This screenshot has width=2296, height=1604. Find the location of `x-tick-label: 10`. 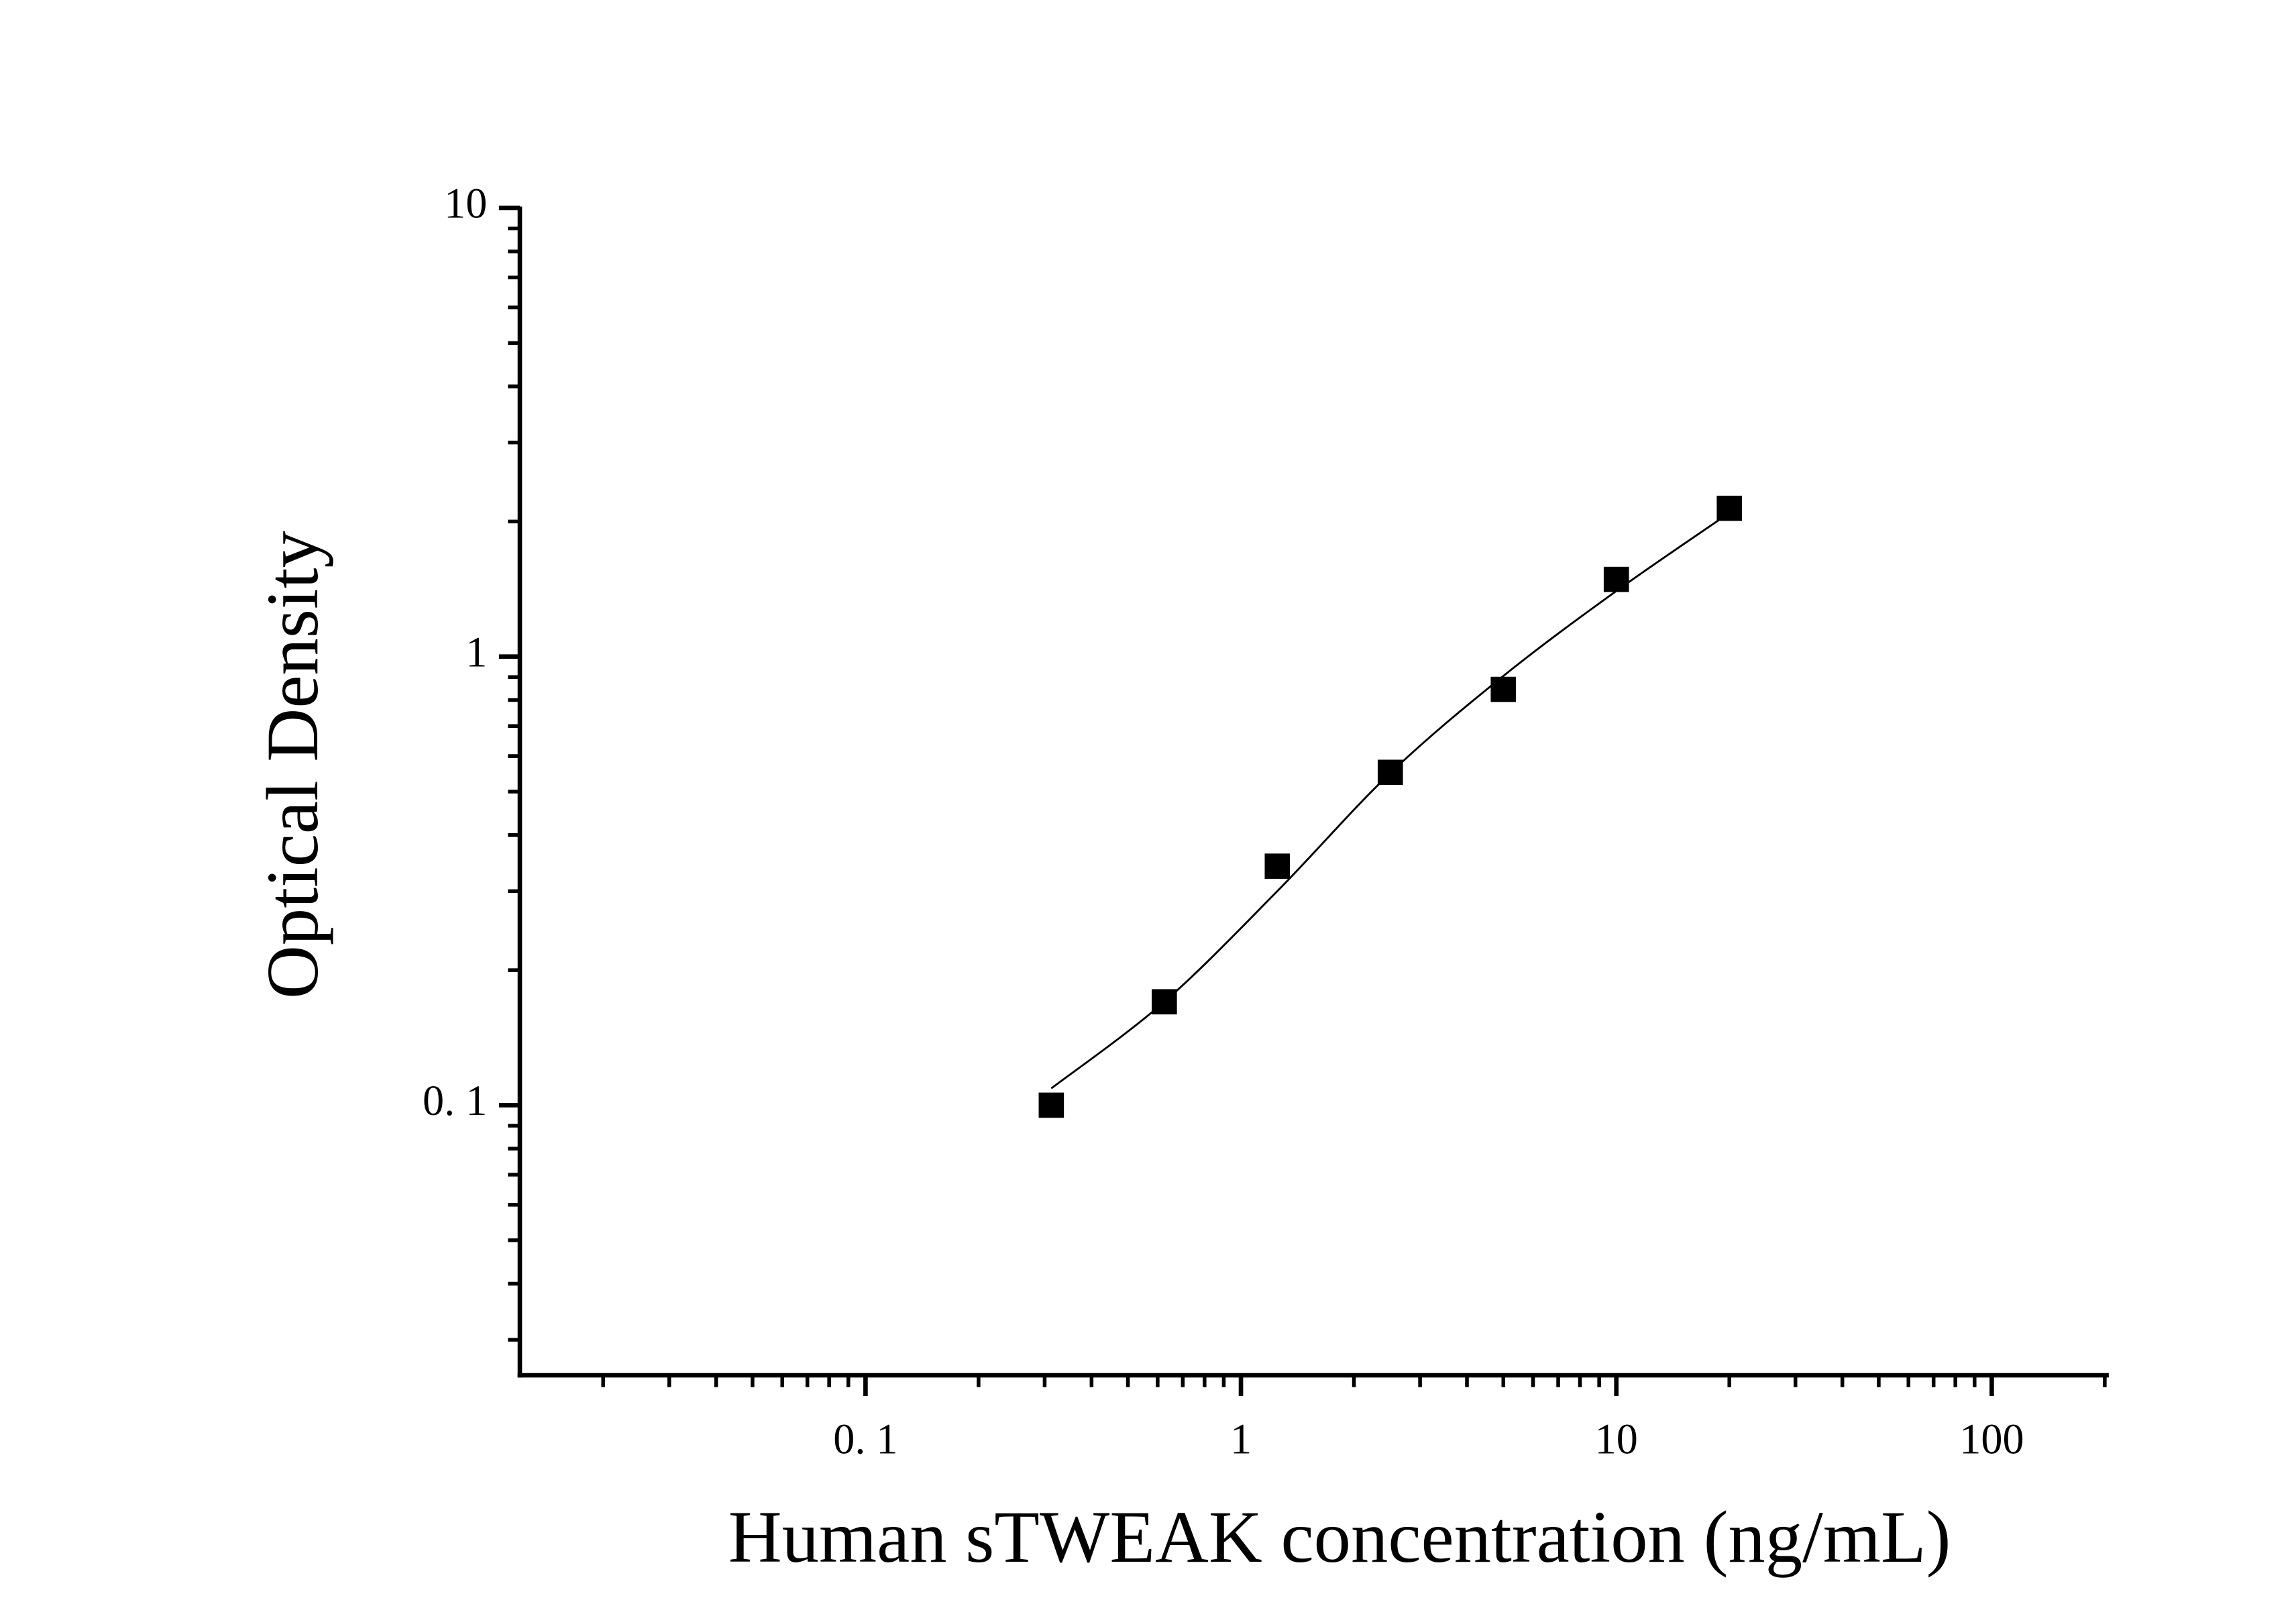

x-tick-label: 10 is located at coordinates (1616, 1439).